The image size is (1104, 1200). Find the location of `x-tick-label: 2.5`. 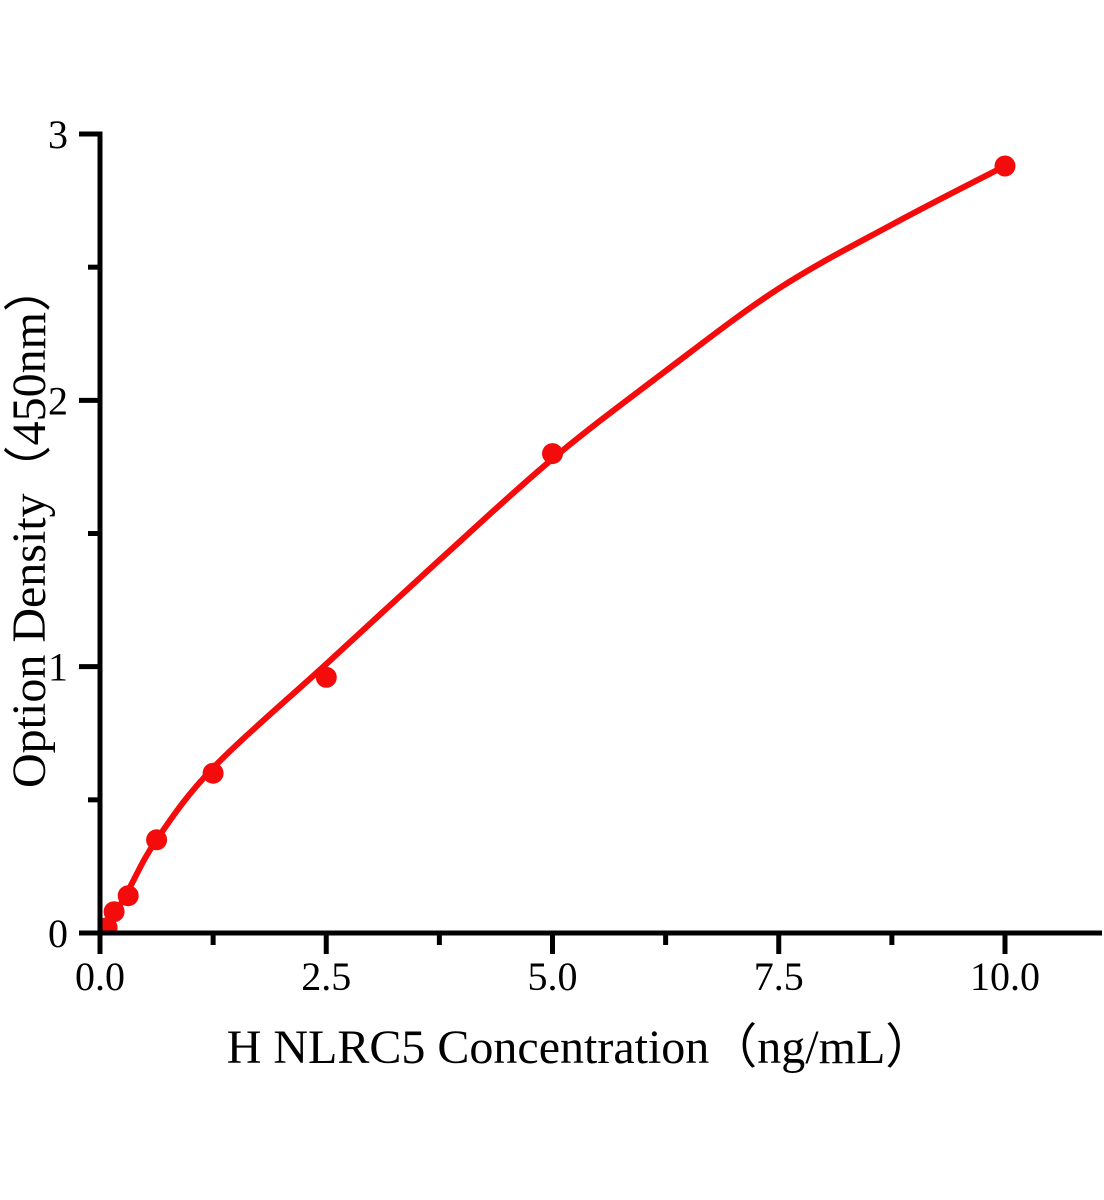

x-tick-label: 2.5 is located at coordinates (326, 976).